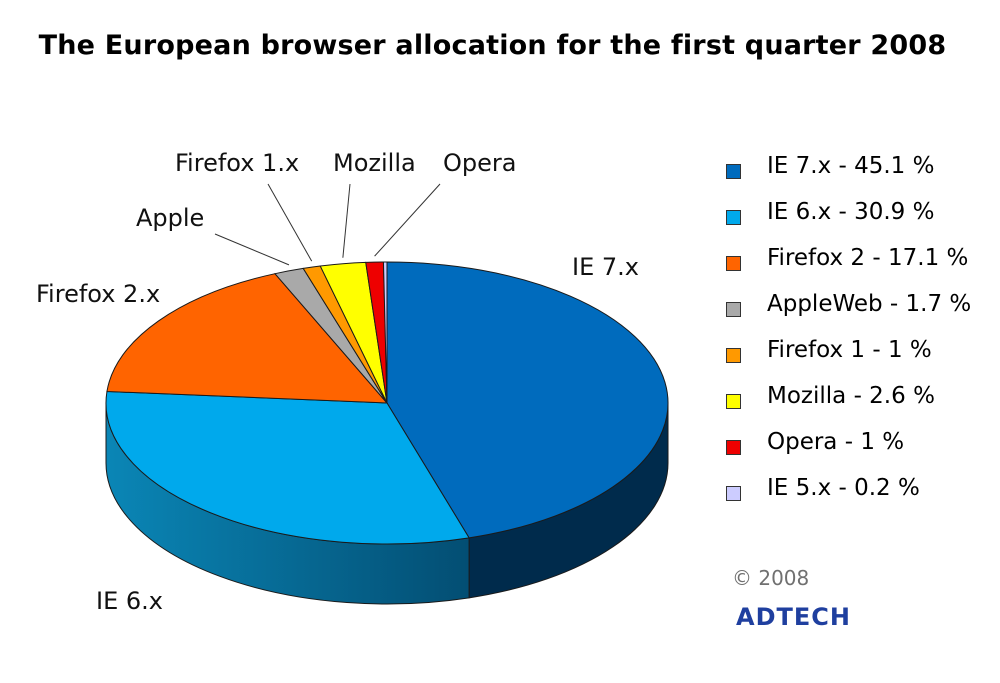 The height and width of the screenshot is (683, 1000). What do you see at coordinates (868, 258) in the screenshot?
I see `legend-label: Firefox 2 - 17.1 %` at bounding box center [868, 258].